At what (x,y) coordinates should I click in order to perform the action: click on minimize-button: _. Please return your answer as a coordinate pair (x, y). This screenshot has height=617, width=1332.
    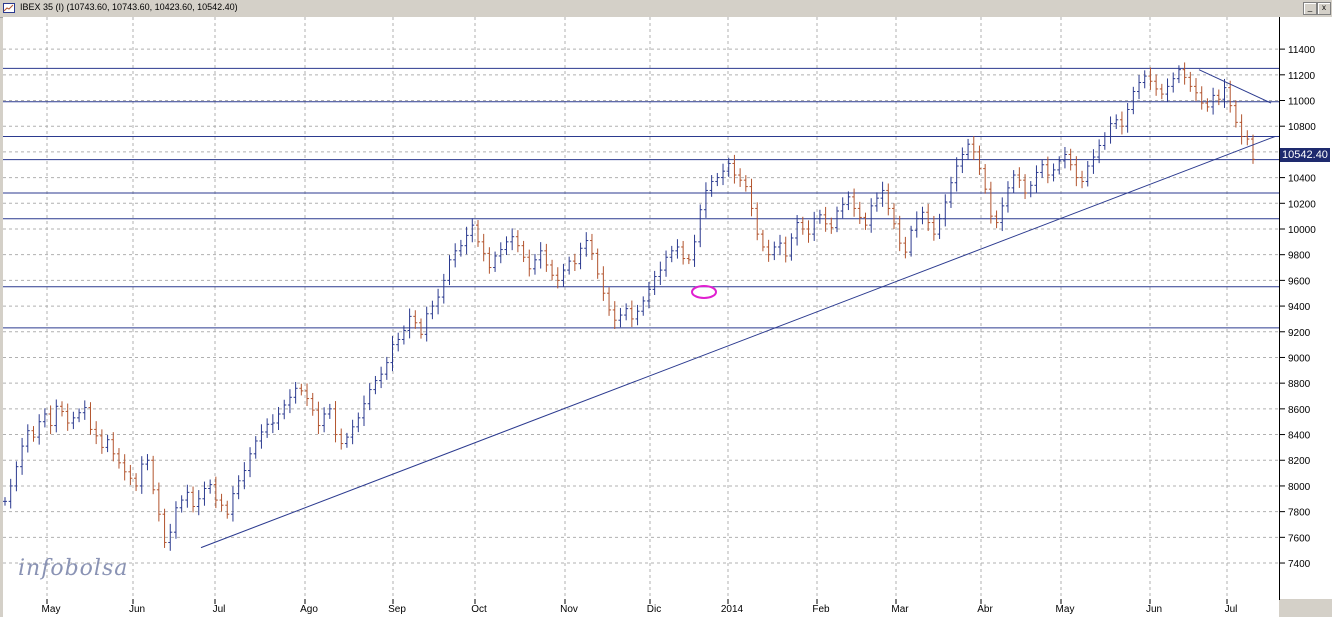
    Looking at the image, I should click on (1310, 8).